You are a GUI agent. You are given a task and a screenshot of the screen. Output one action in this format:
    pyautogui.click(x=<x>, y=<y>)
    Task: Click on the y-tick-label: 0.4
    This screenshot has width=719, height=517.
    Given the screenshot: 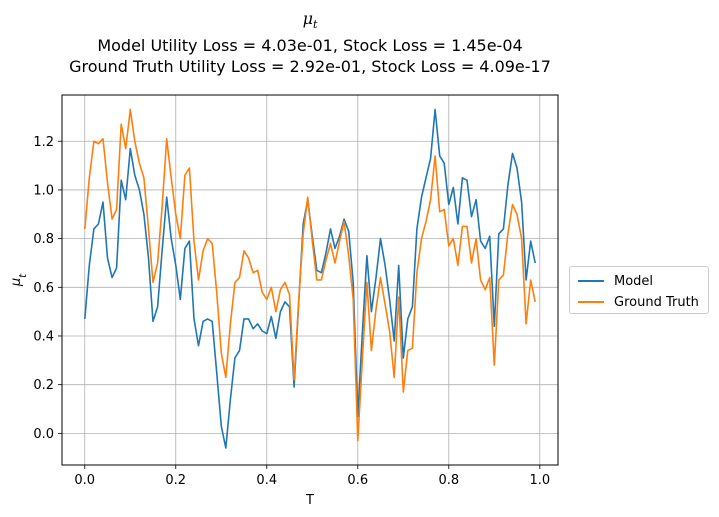 What is the action you would take?
    pyautogui.click(x=43, y=336)
    